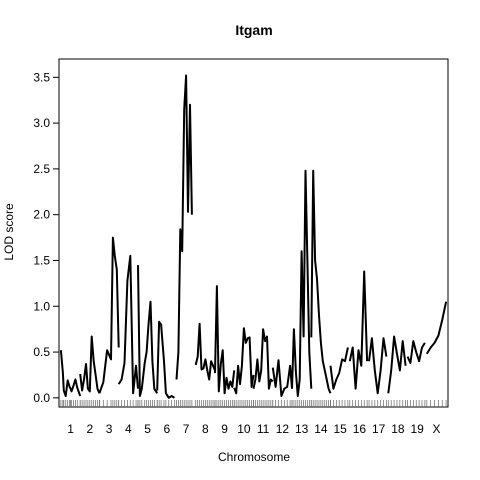  Describe the element at coordinates (283, 429) in the screenshot. I see `x-tick-label: 12` at that location.